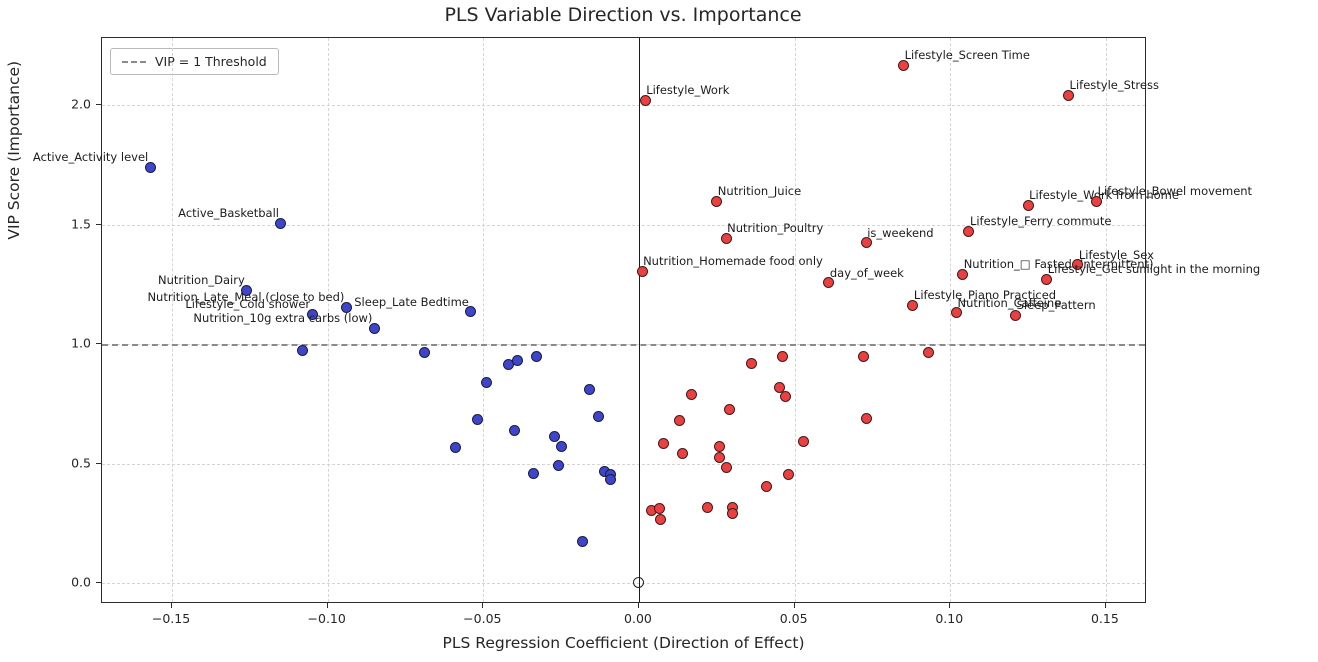 The width and height of the screenshot is (1318, 662). What do you see at coordinates (623, 345) in the screenshot?
I see `vip-threshold-line` at bounding box center [623, 345].